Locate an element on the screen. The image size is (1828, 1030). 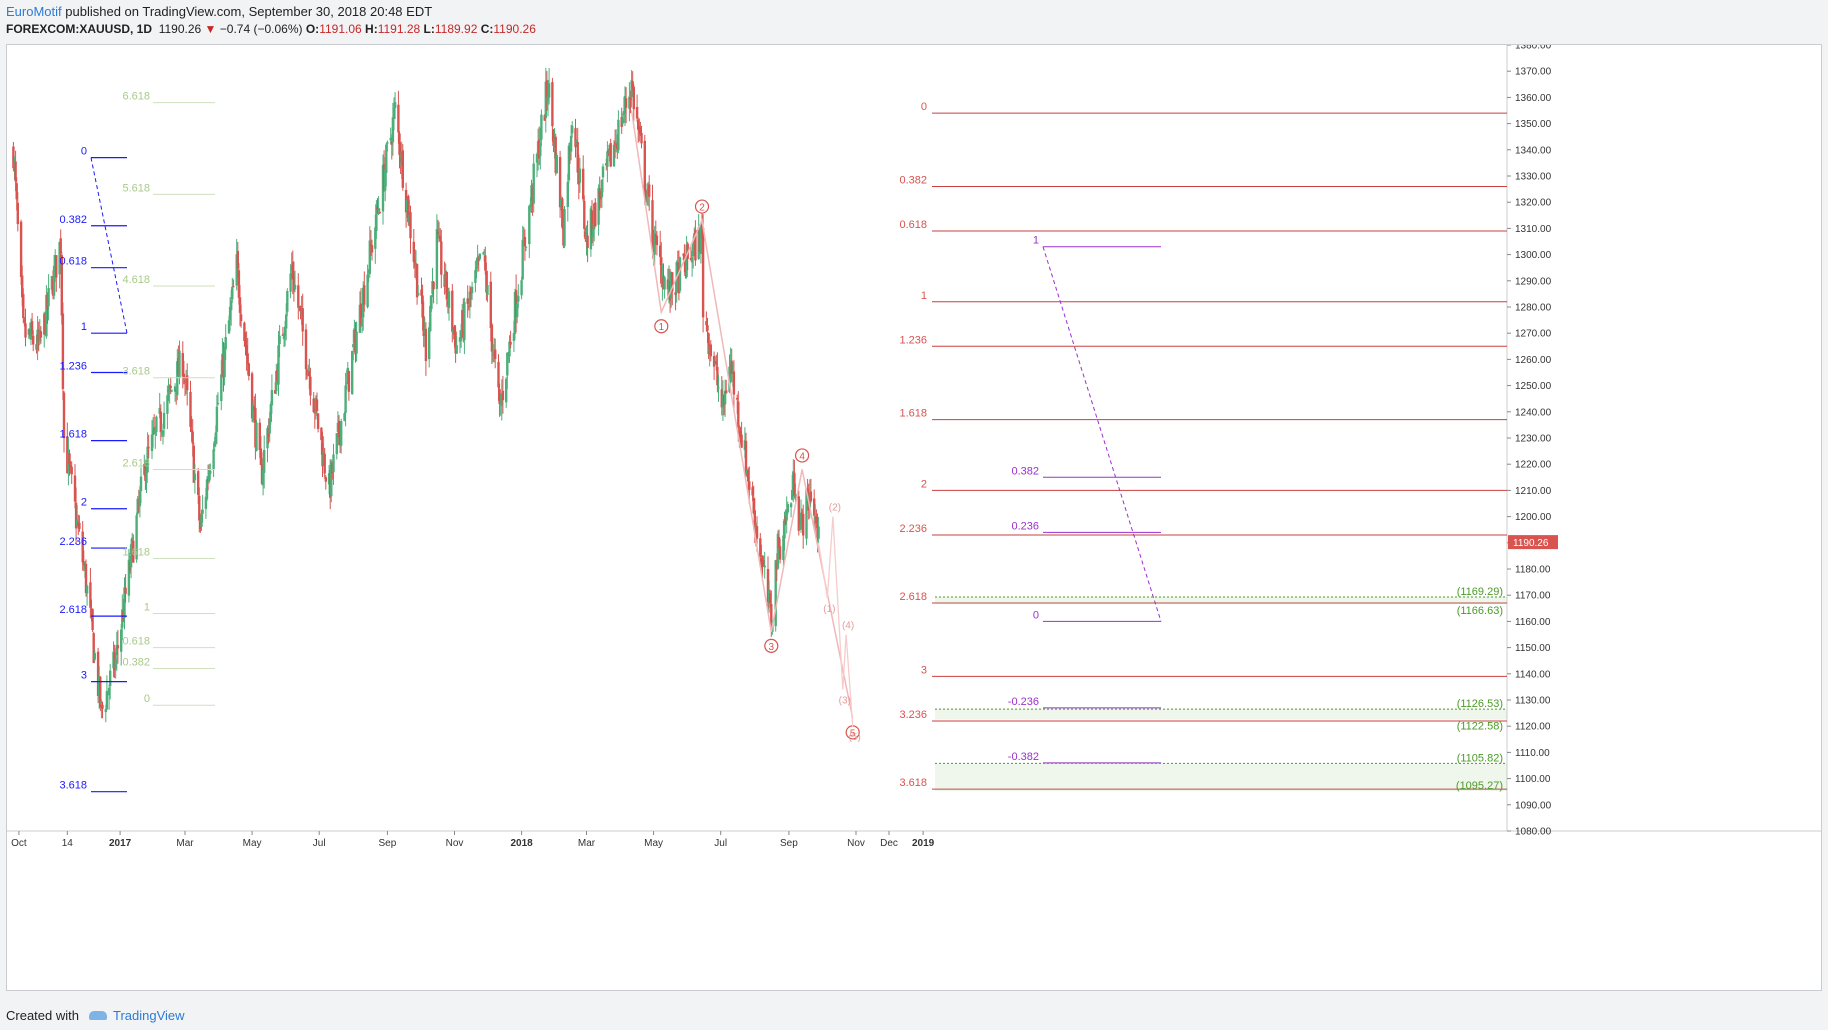
time-tick-label: Jul is located at coordinates (720, 843).